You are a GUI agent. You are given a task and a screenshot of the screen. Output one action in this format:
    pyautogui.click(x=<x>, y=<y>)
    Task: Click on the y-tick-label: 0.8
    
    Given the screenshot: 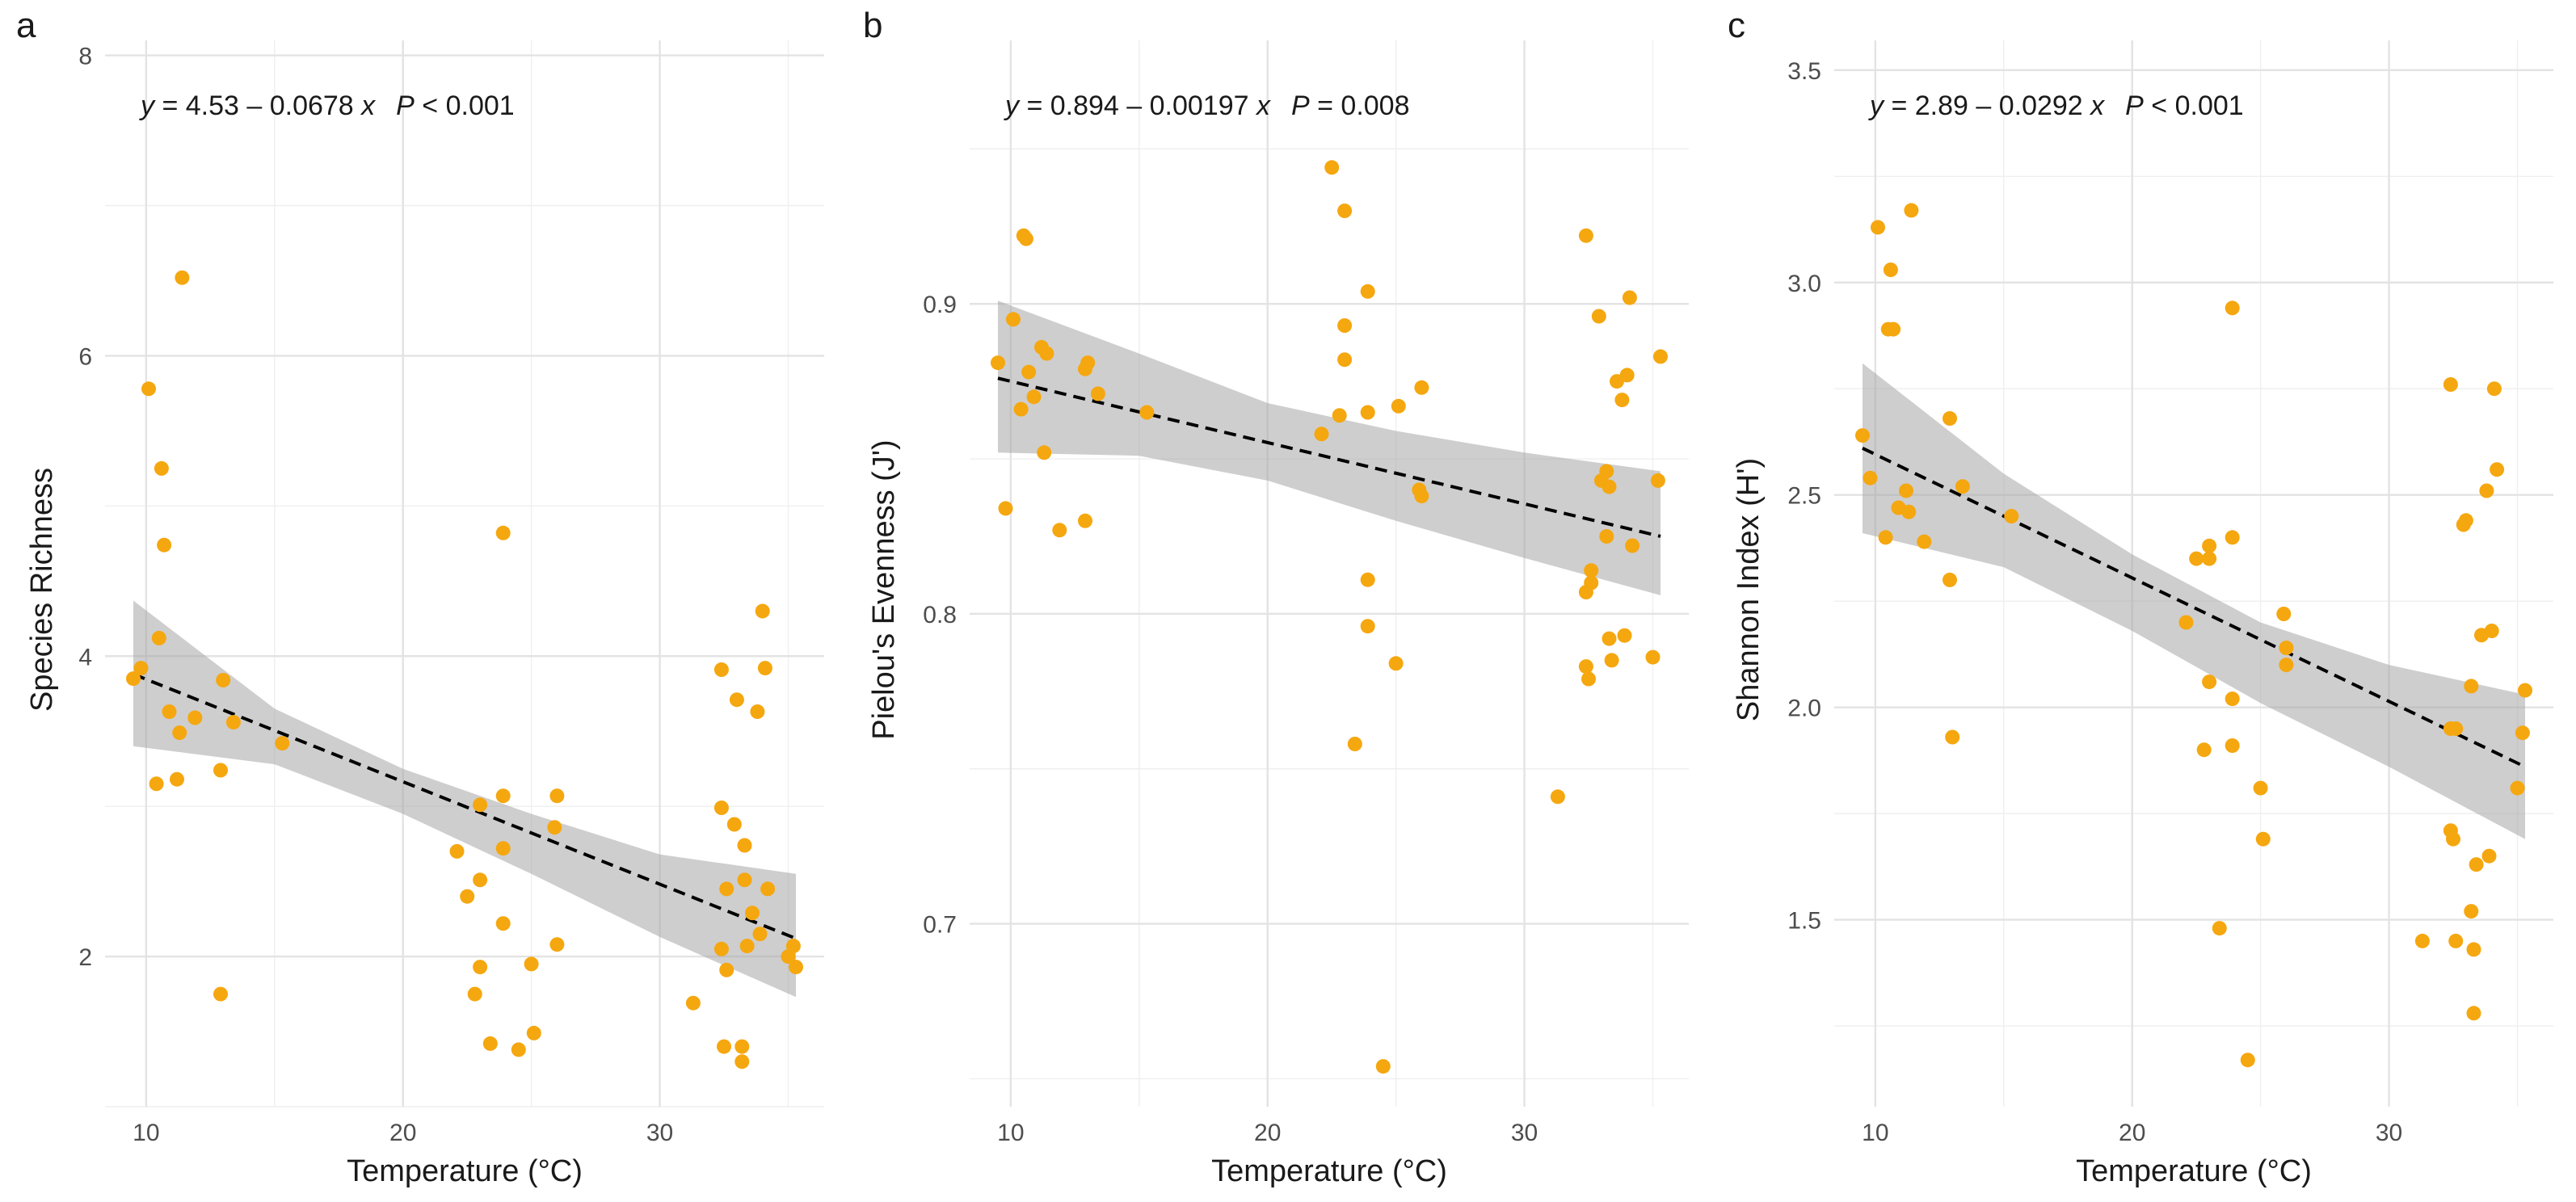 What is the action you would take?
    pyautogui.click(x=940, y=615)
    